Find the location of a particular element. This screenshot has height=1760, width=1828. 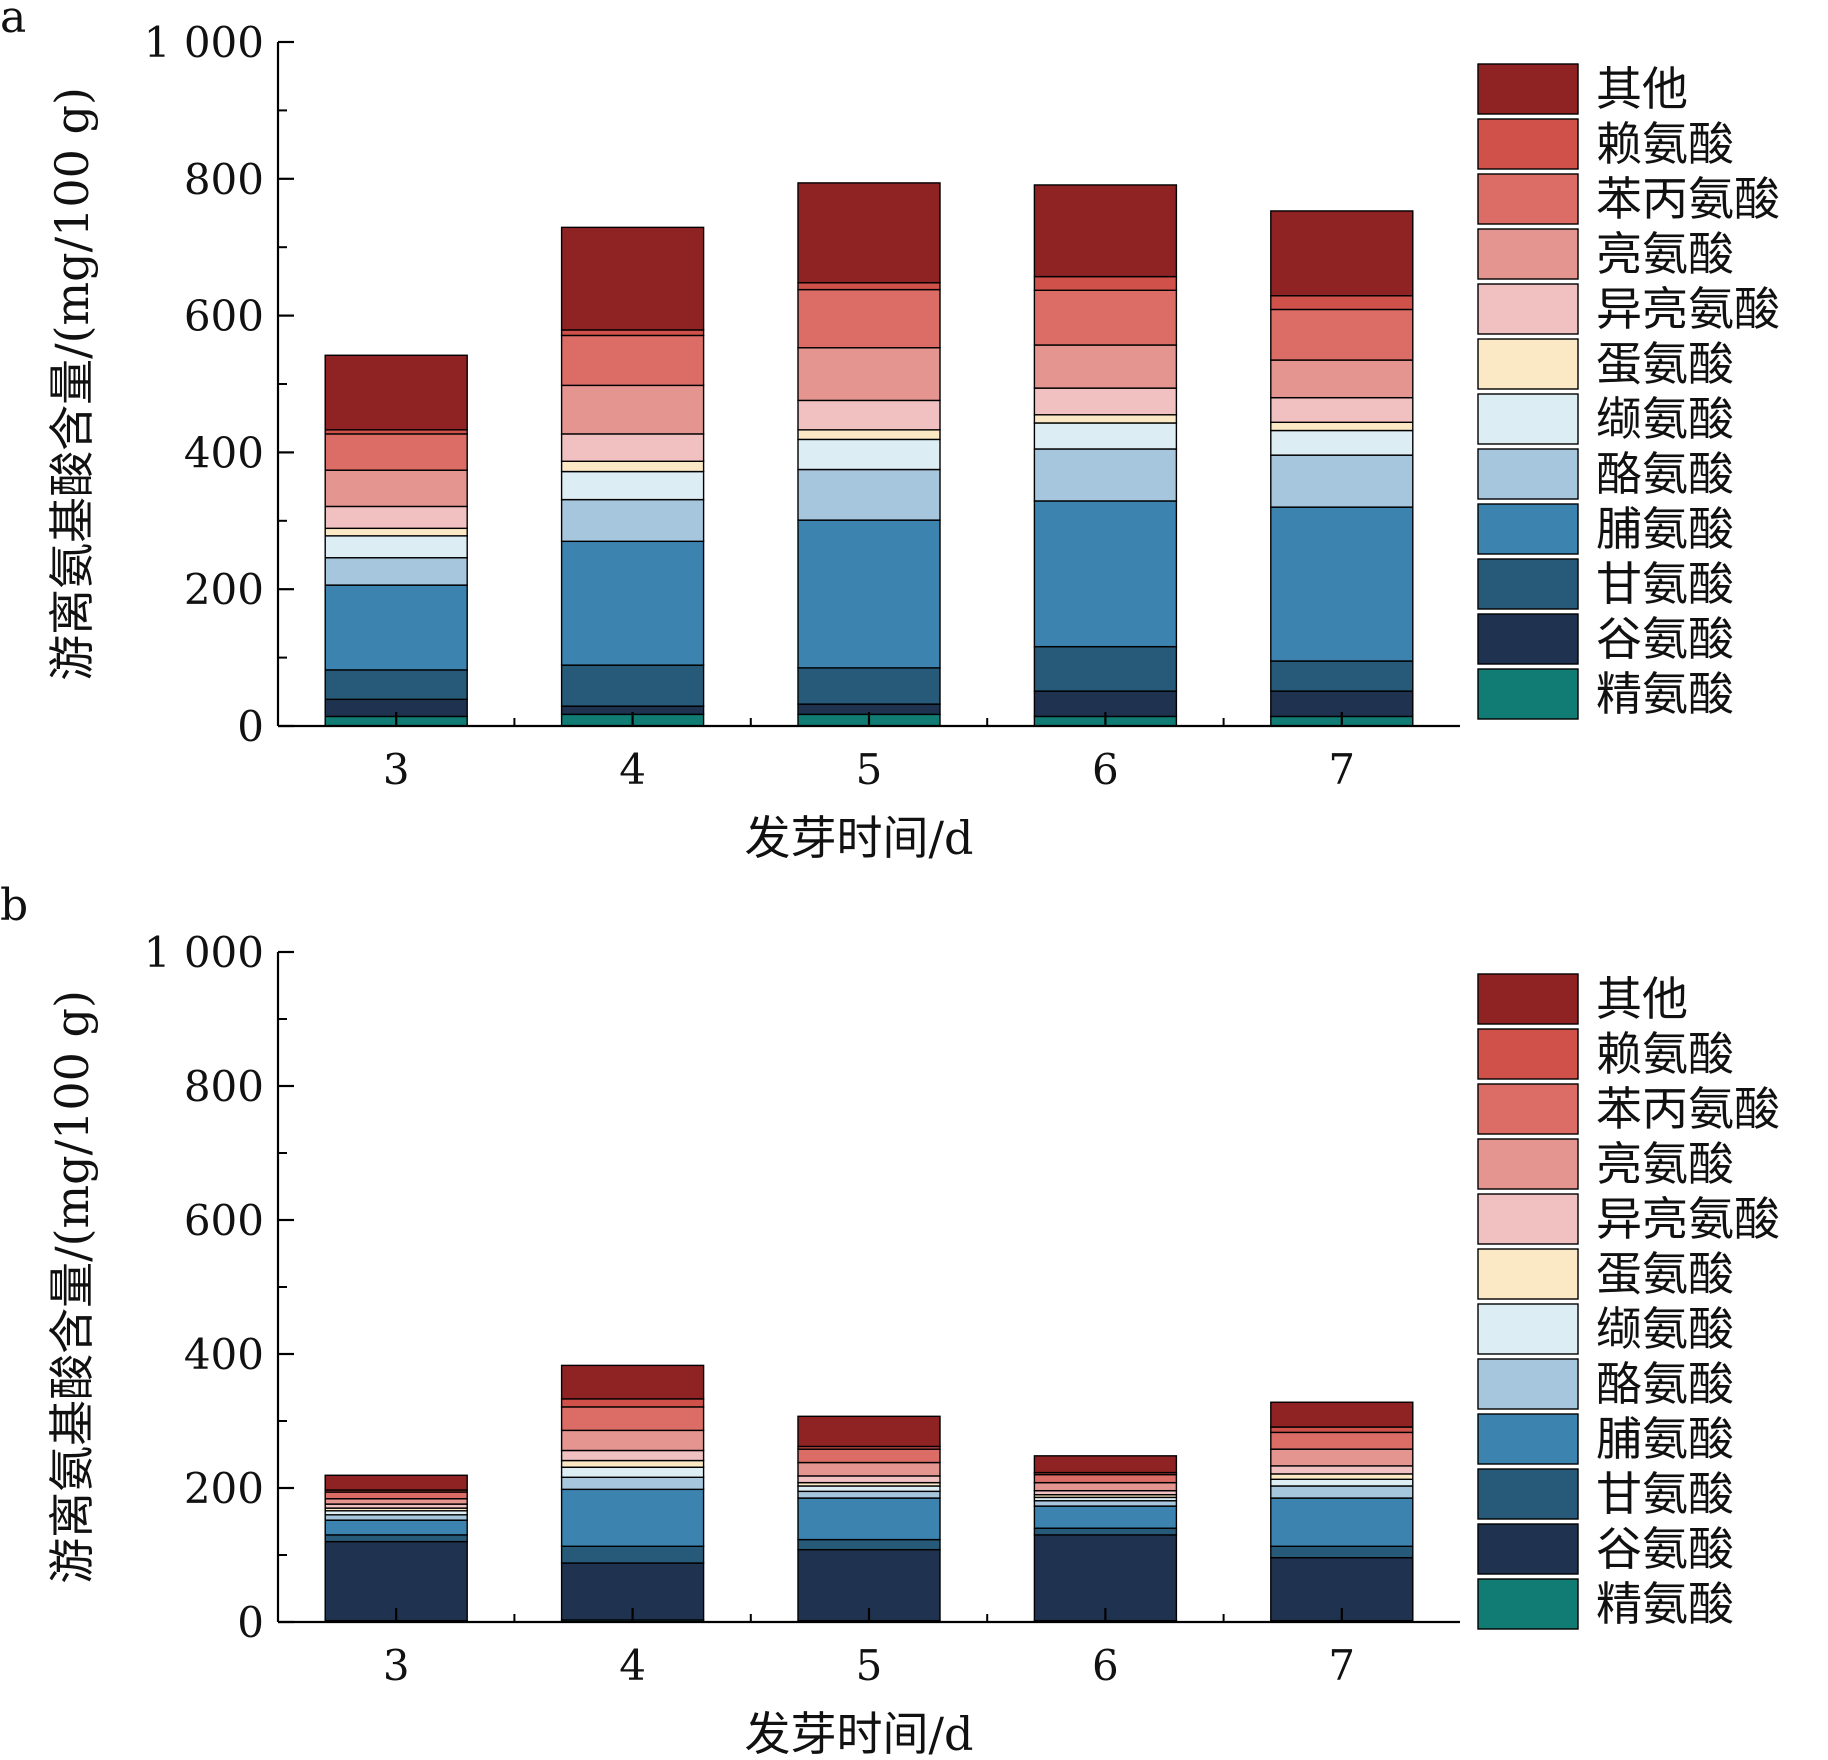

legend-label: 异亮氨酸 is located at coordinates (1688, 1219).